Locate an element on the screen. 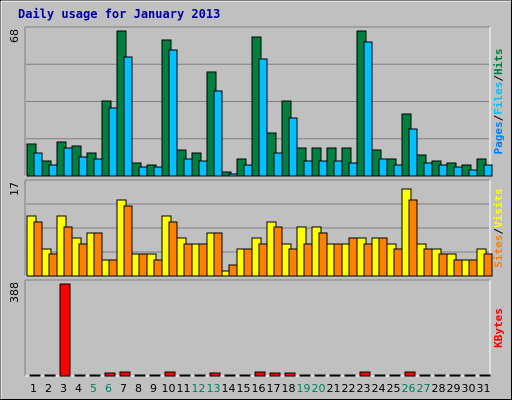 This screenshot has width=512, height=400. x-tick-label-18: 18 is located at coordinates (289, 388).